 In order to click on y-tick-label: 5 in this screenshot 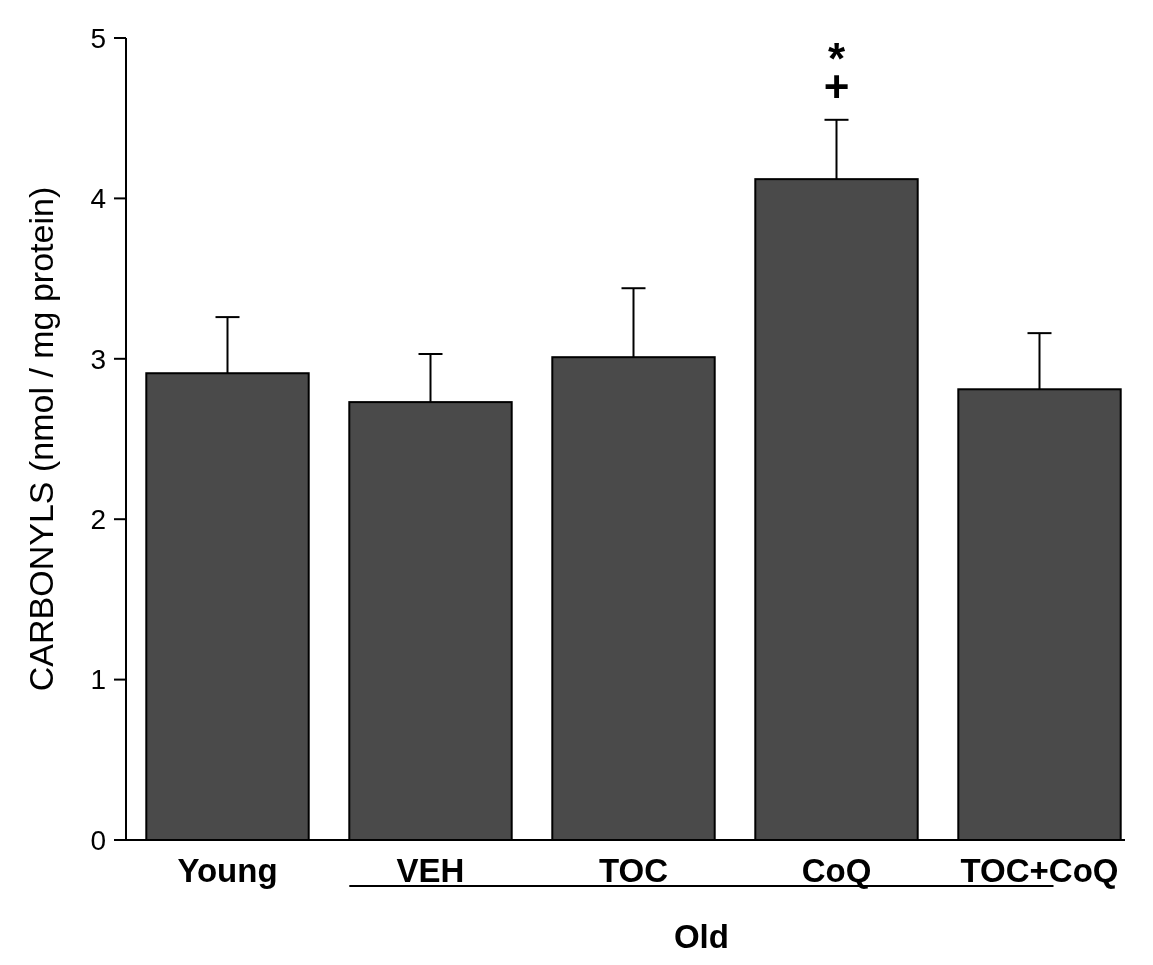, I will do `click(98, 38)`.